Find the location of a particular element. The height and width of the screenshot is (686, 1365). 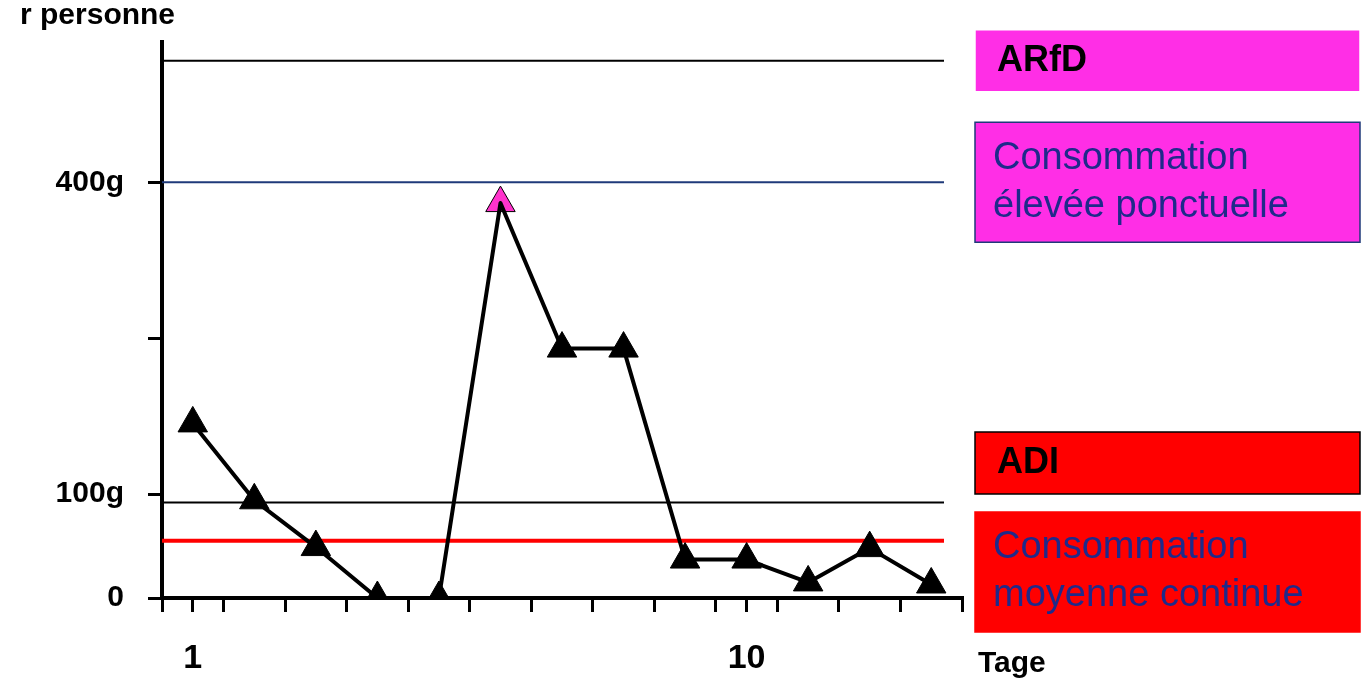

x-tick-label: 10 is located at coordinates (746, 655).